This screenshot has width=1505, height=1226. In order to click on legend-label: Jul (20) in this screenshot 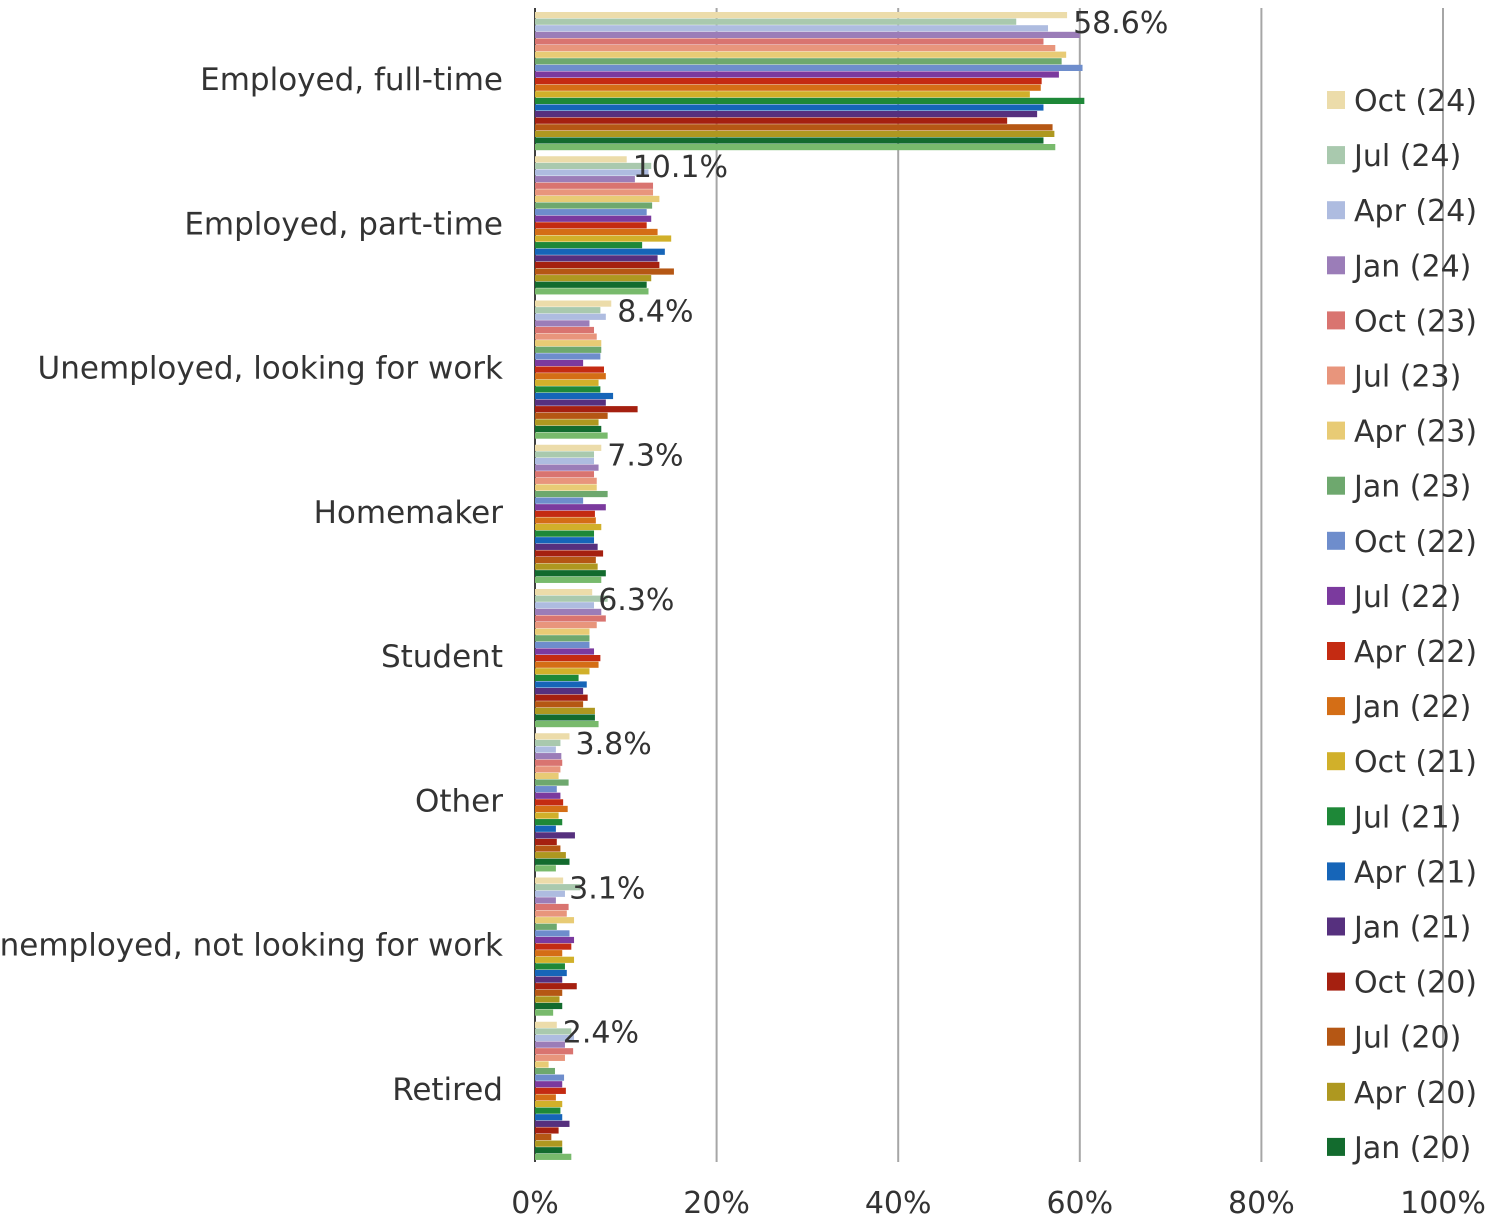, I will do `click(1406, 1038)`.